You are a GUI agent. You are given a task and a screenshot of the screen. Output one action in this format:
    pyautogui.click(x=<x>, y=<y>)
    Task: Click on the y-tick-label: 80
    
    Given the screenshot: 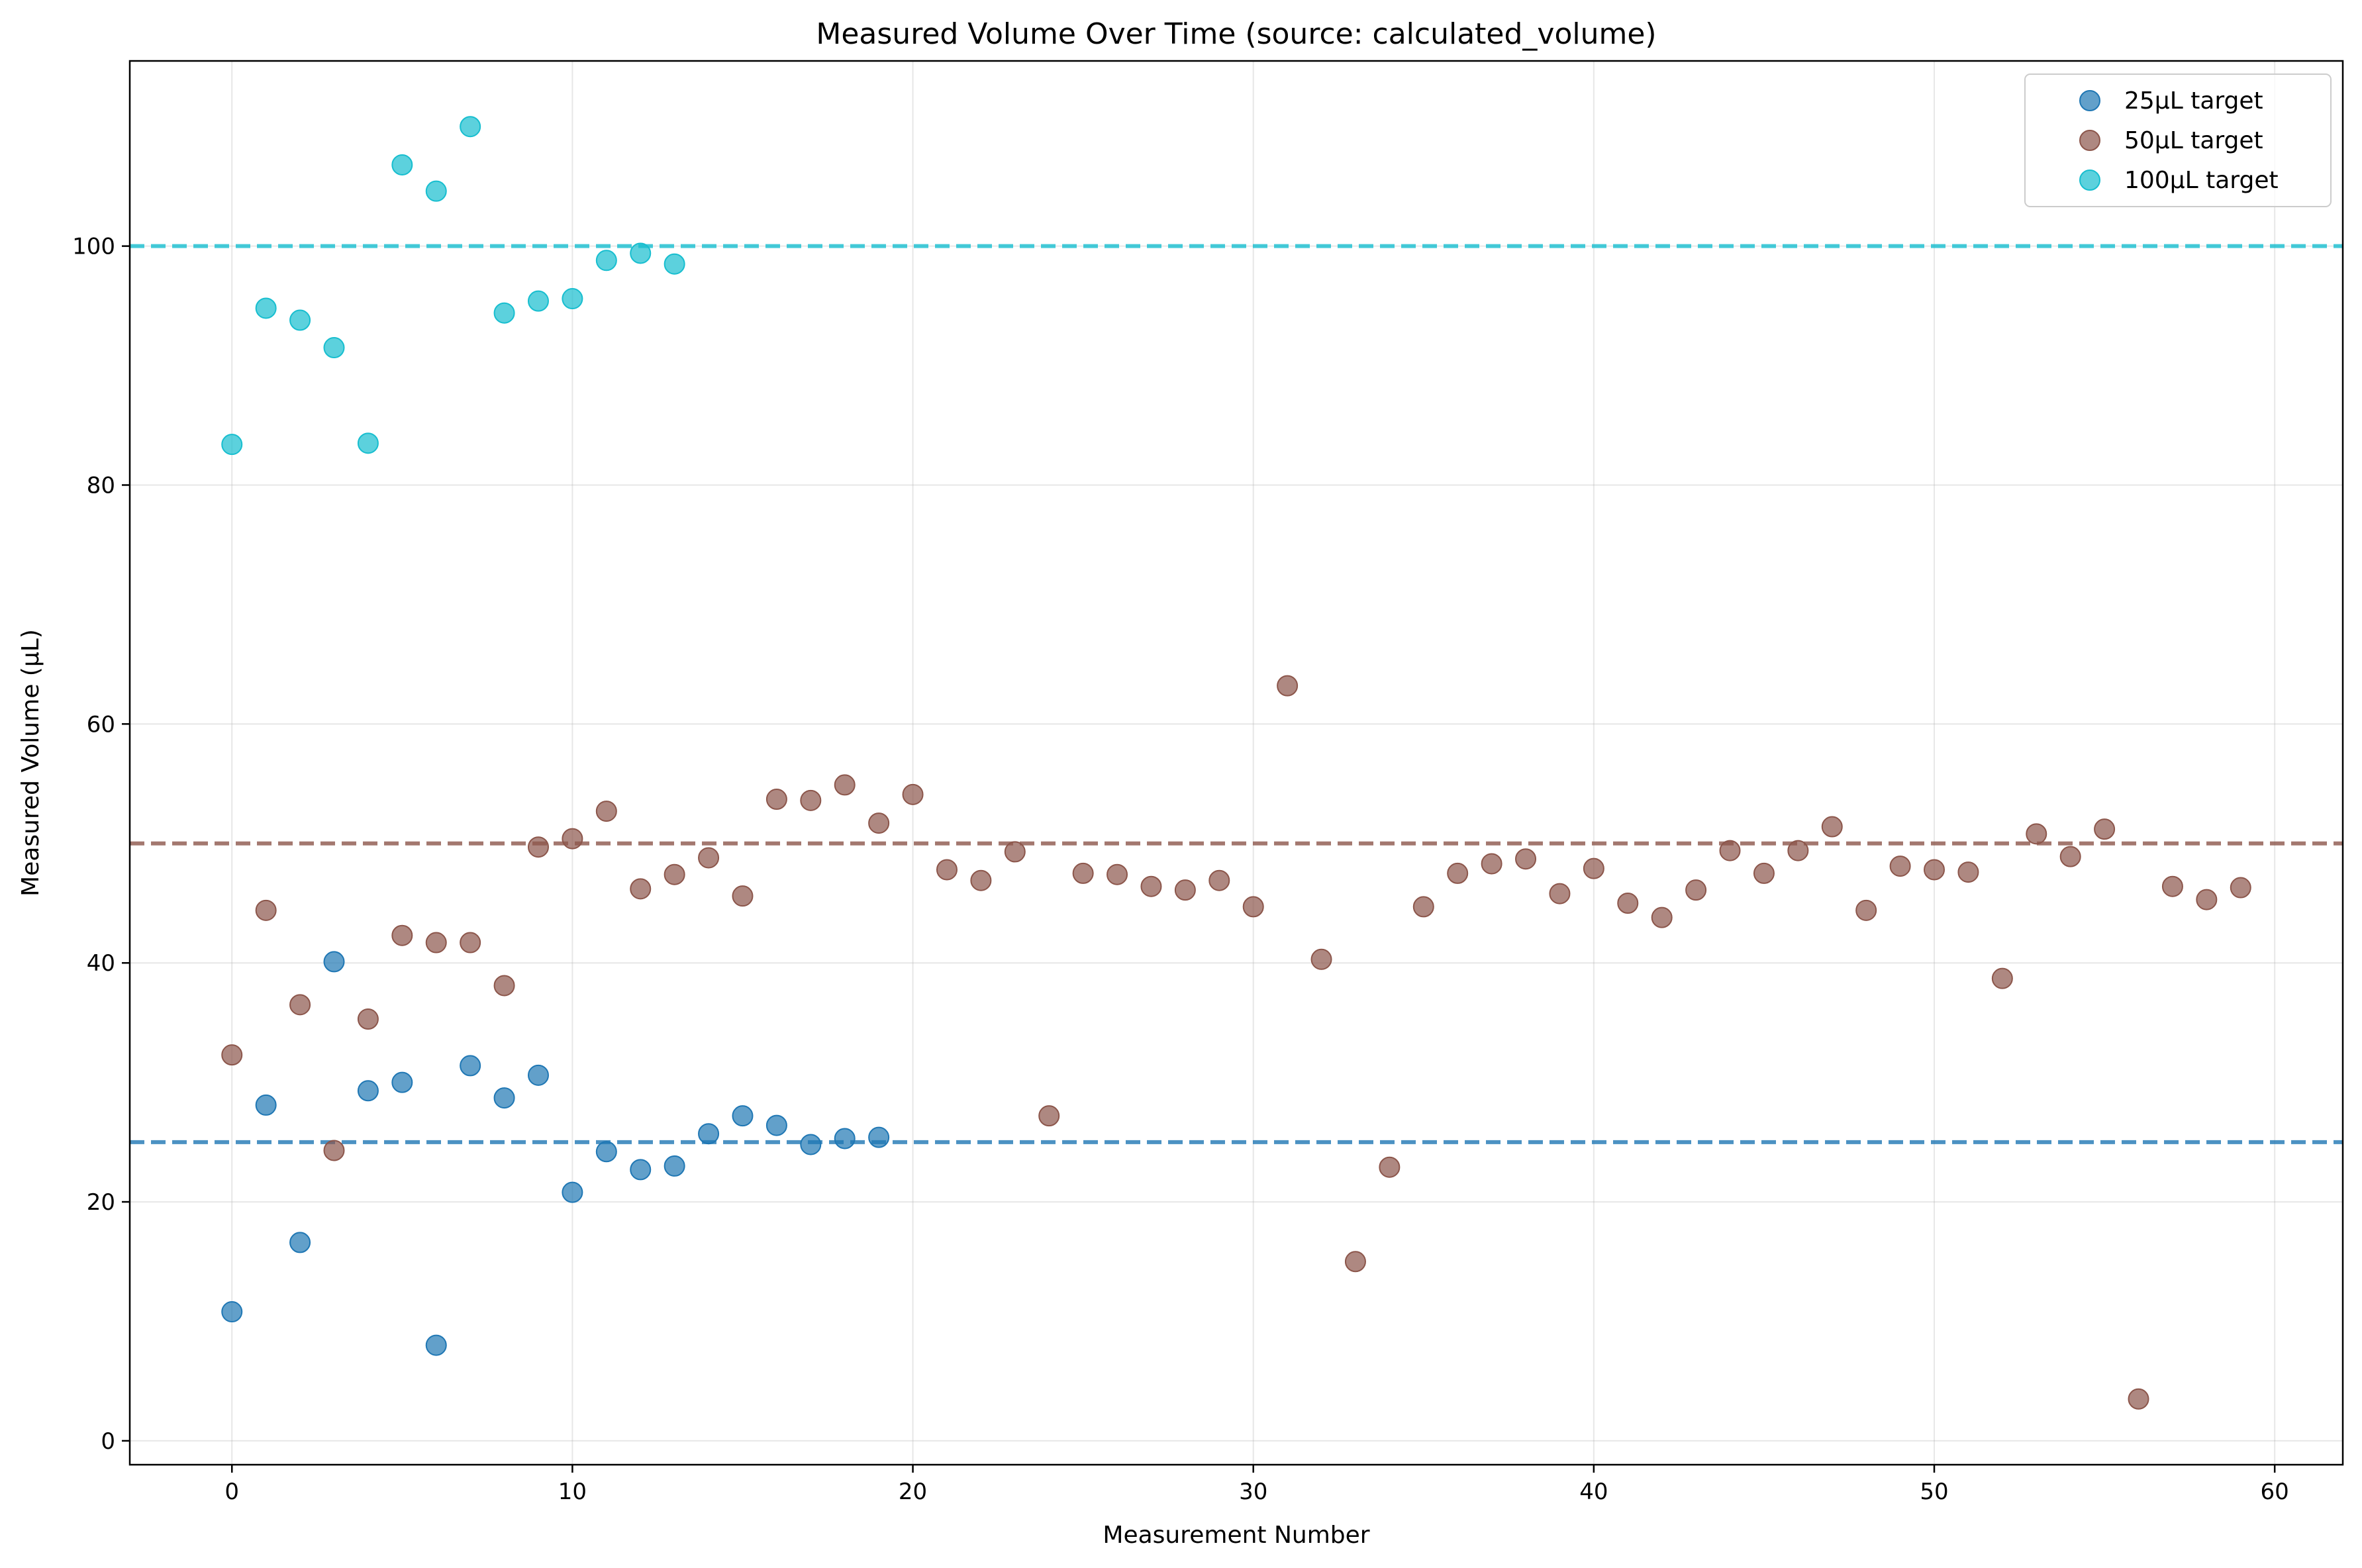 What is the action you would take?
    pyautogui.click(x=101, y=486)
    